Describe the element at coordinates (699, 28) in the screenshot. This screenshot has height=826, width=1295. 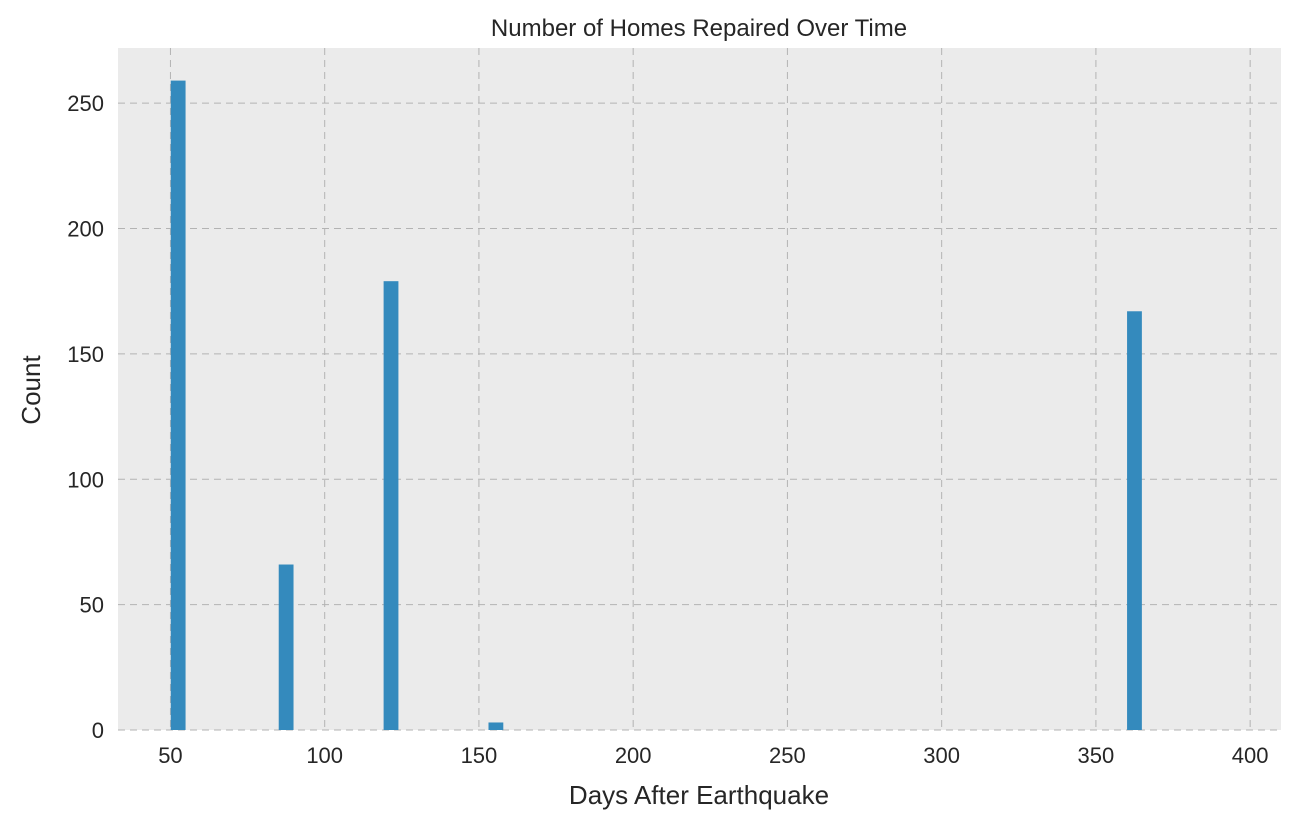
I see `chart-title: Number of Homes Repaired Over Time` at that location.